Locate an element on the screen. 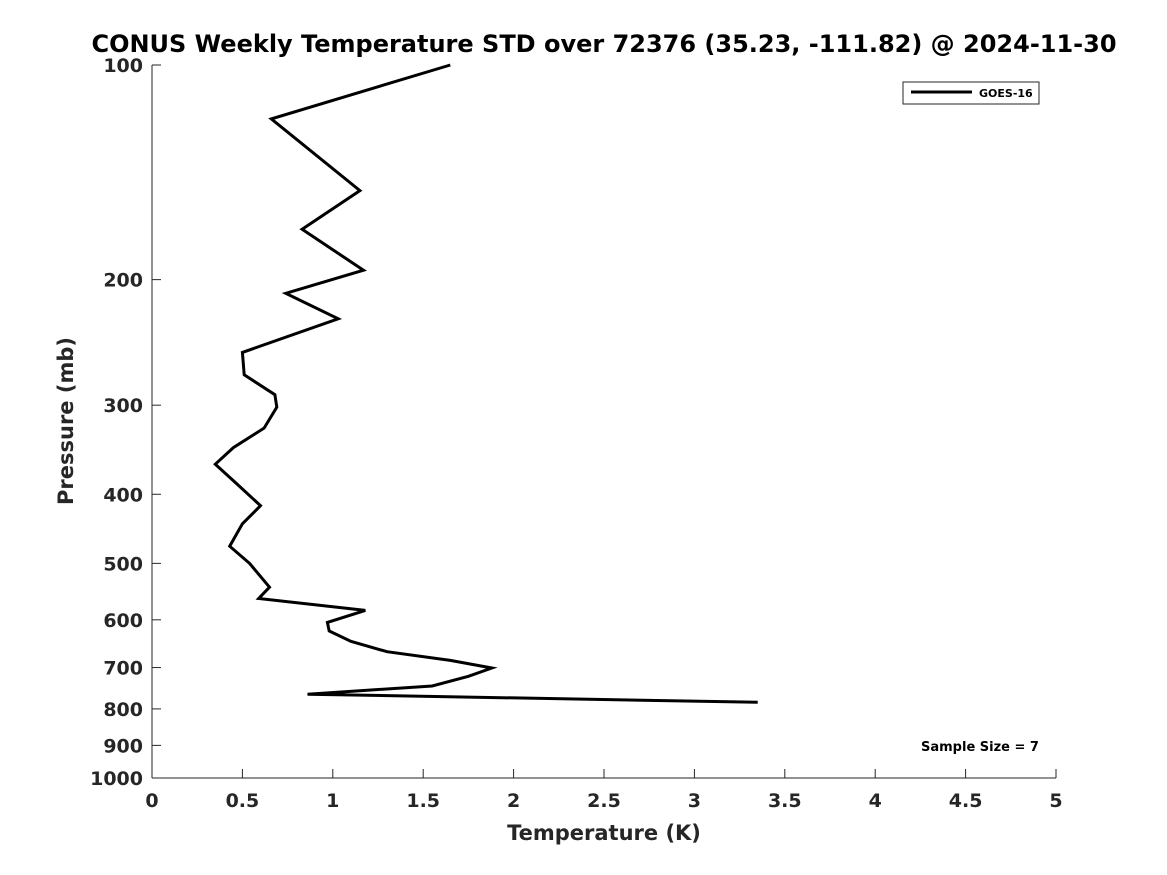 The height and width of the screenshot is (875, 1167). y-ticks: 100 200 300 400 500 600 700 800 900 1000 is located at coordinates (125, 422).